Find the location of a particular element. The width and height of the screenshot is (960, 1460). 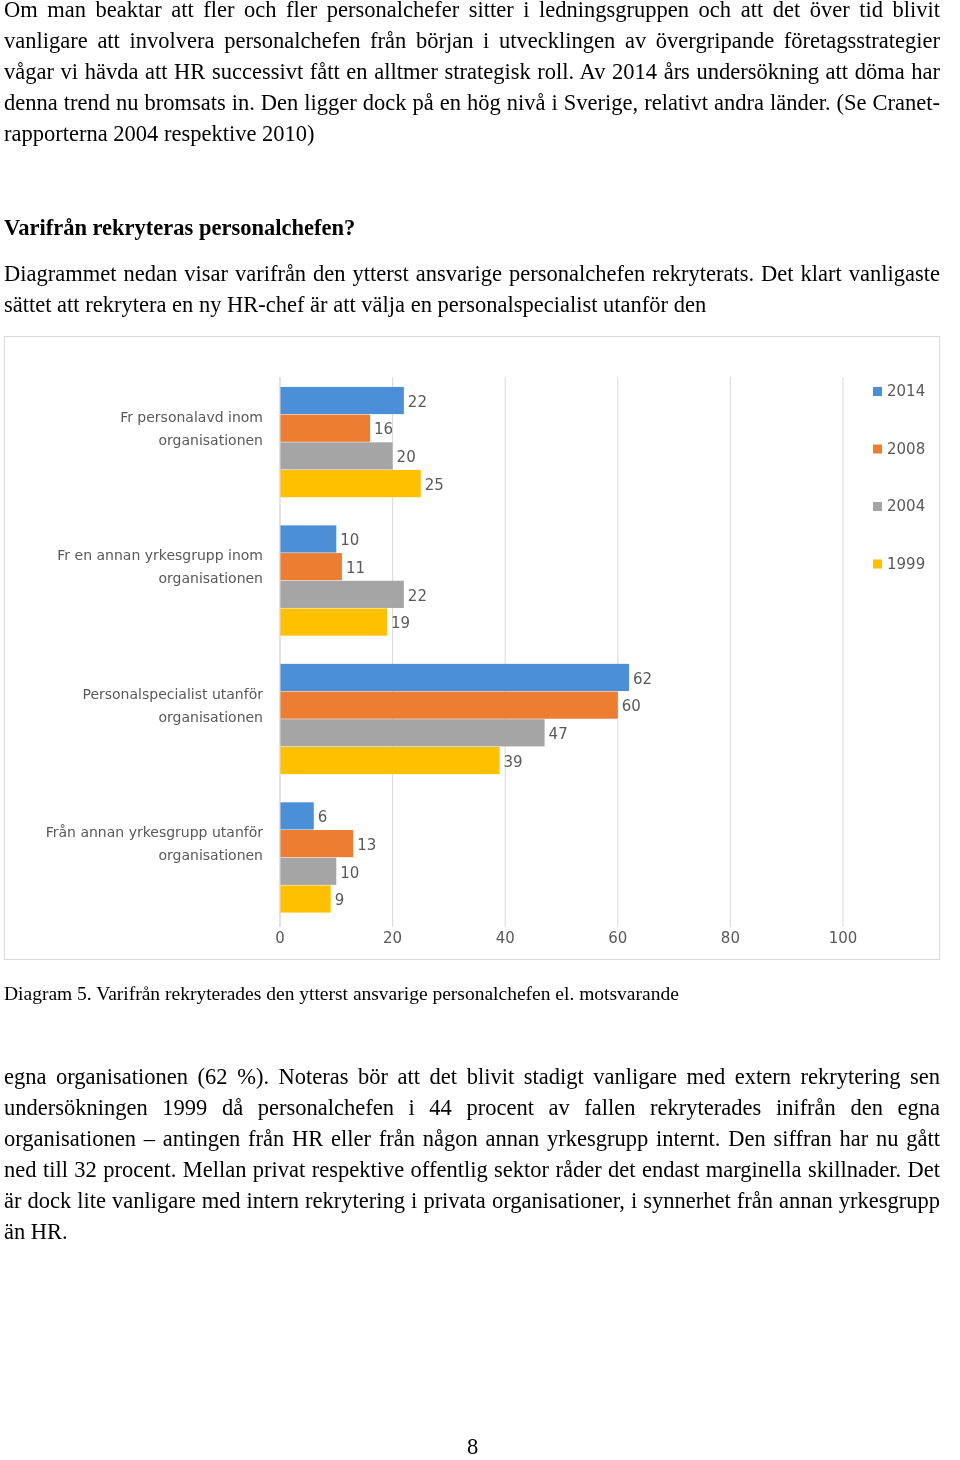

legend-label: 2014 is located at coordinates (906, 391).